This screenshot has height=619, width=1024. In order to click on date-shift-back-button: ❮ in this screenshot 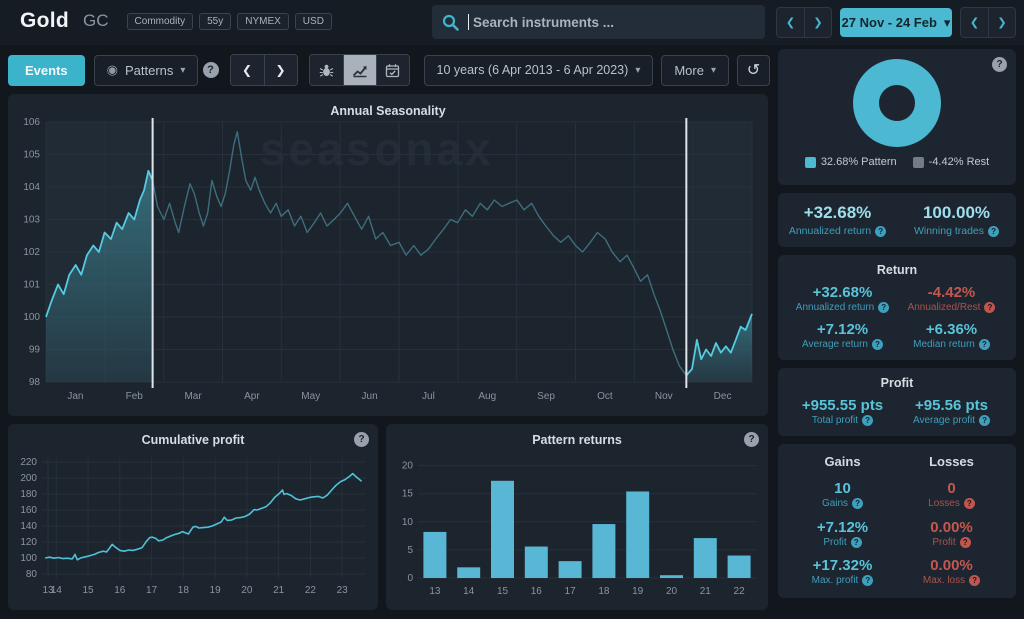, I will do `click(790, 22)`.